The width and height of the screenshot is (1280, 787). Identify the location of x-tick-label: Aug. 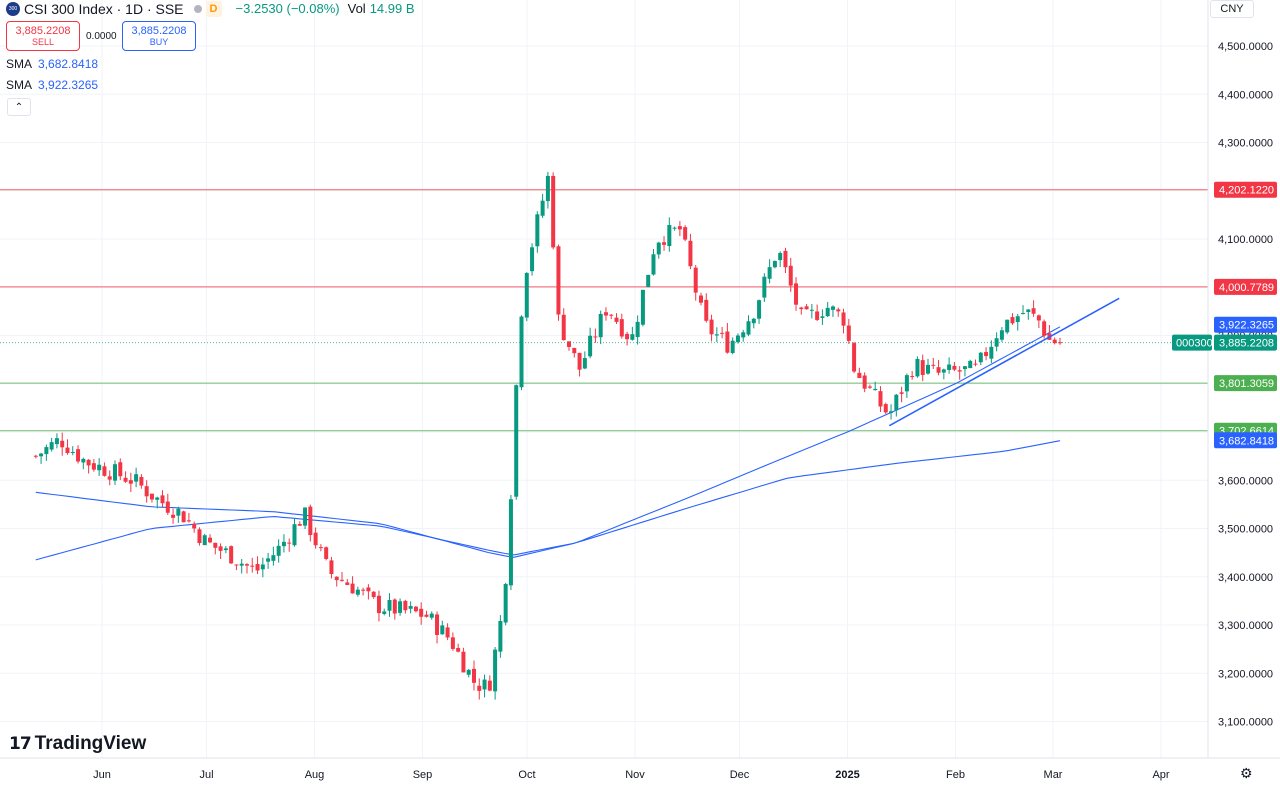
(315, 775).